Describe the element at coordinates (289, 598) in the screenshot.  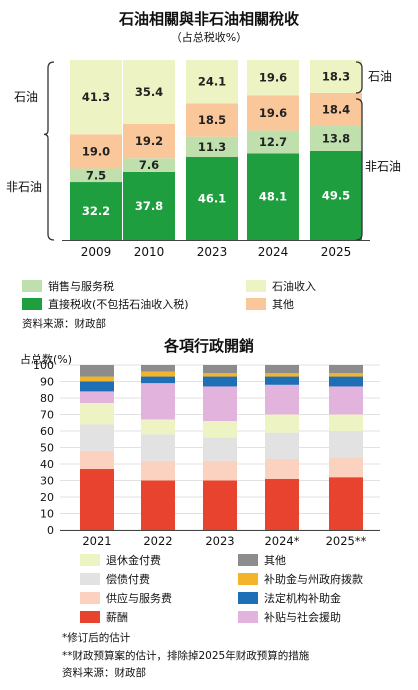
I see `chart2-legend-statutory: 法定机构补助金` at that location.